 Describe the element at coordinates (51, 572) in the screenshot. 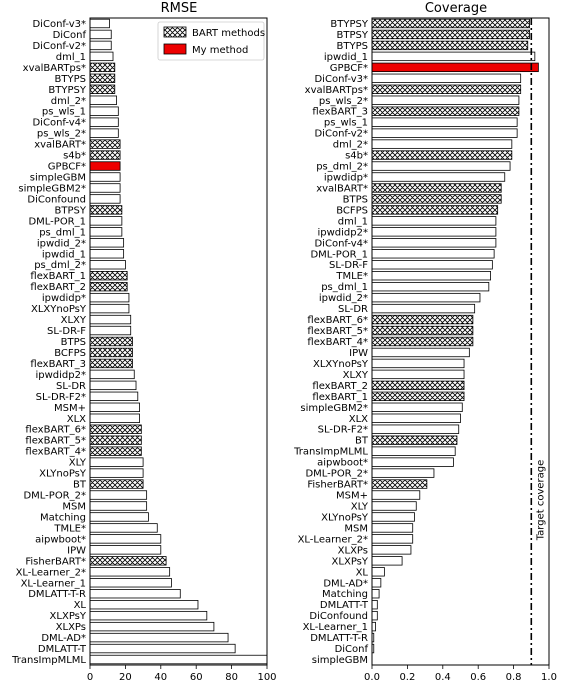

I see `rmse-category-label: XL-Learner_2*` at that location.